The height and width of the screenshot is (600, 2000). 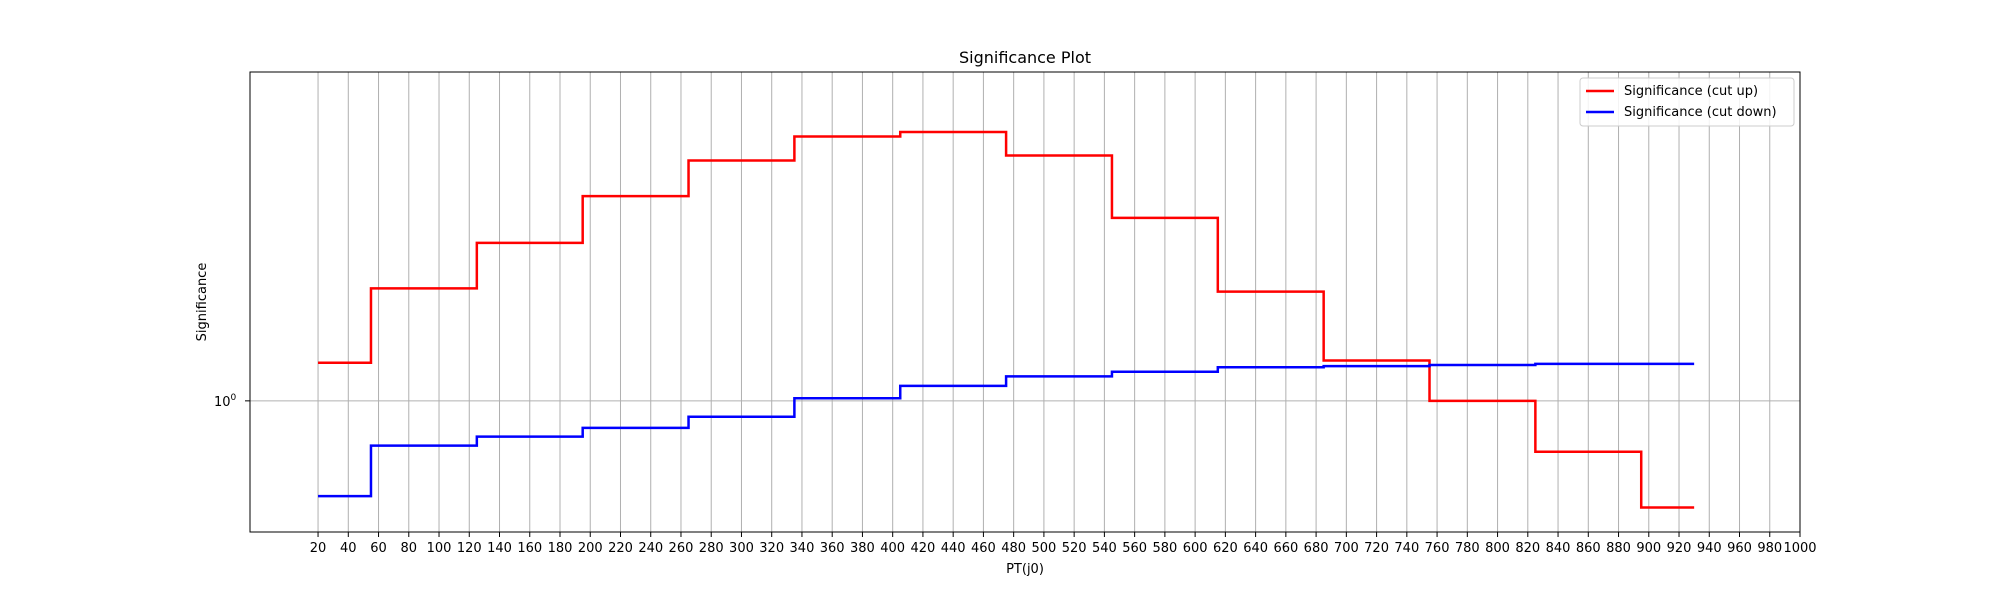 I want to click on y-axis-label: Significance, so click(x=202, y=302).